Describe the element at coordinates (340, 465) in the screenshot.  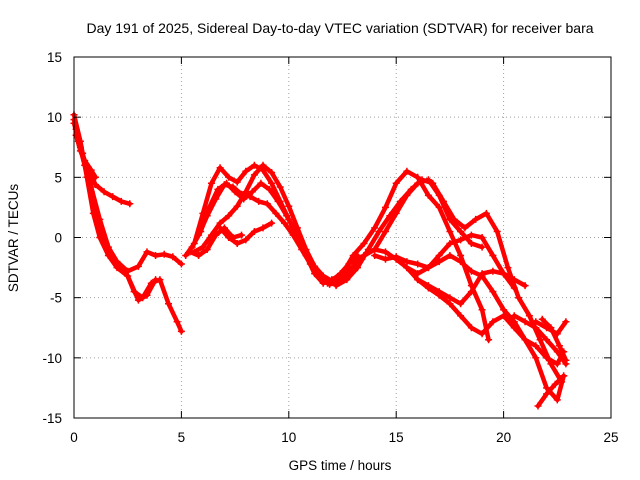
I see `x-axis-label: GPS time / hours` at that location.